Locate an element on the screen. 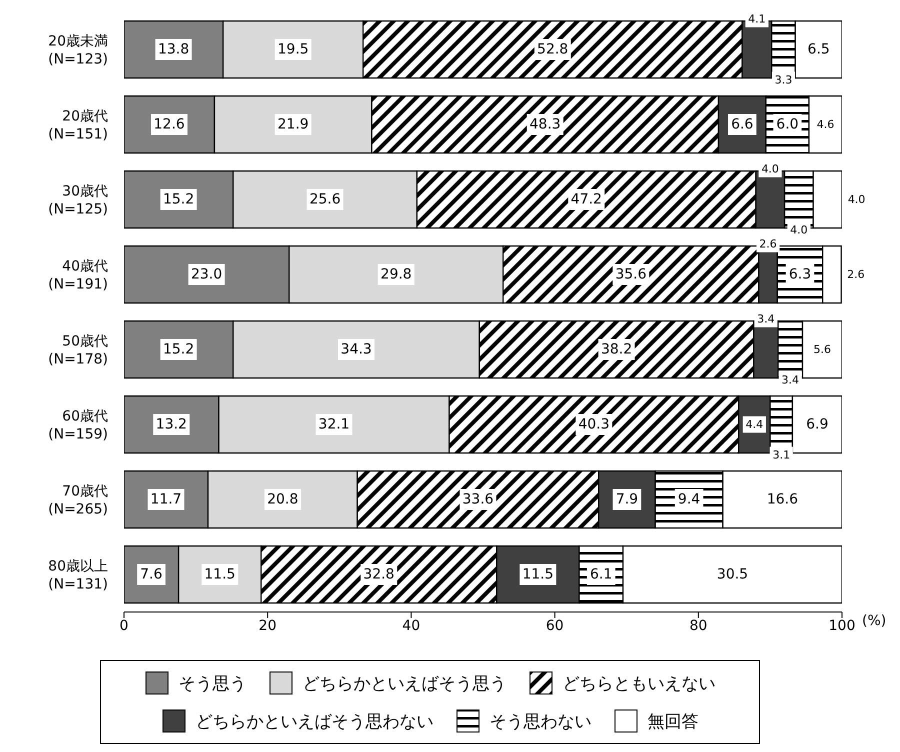 The image size is (900, 752). legend-label: どちらともいえない is located at coordinates (639, 683).